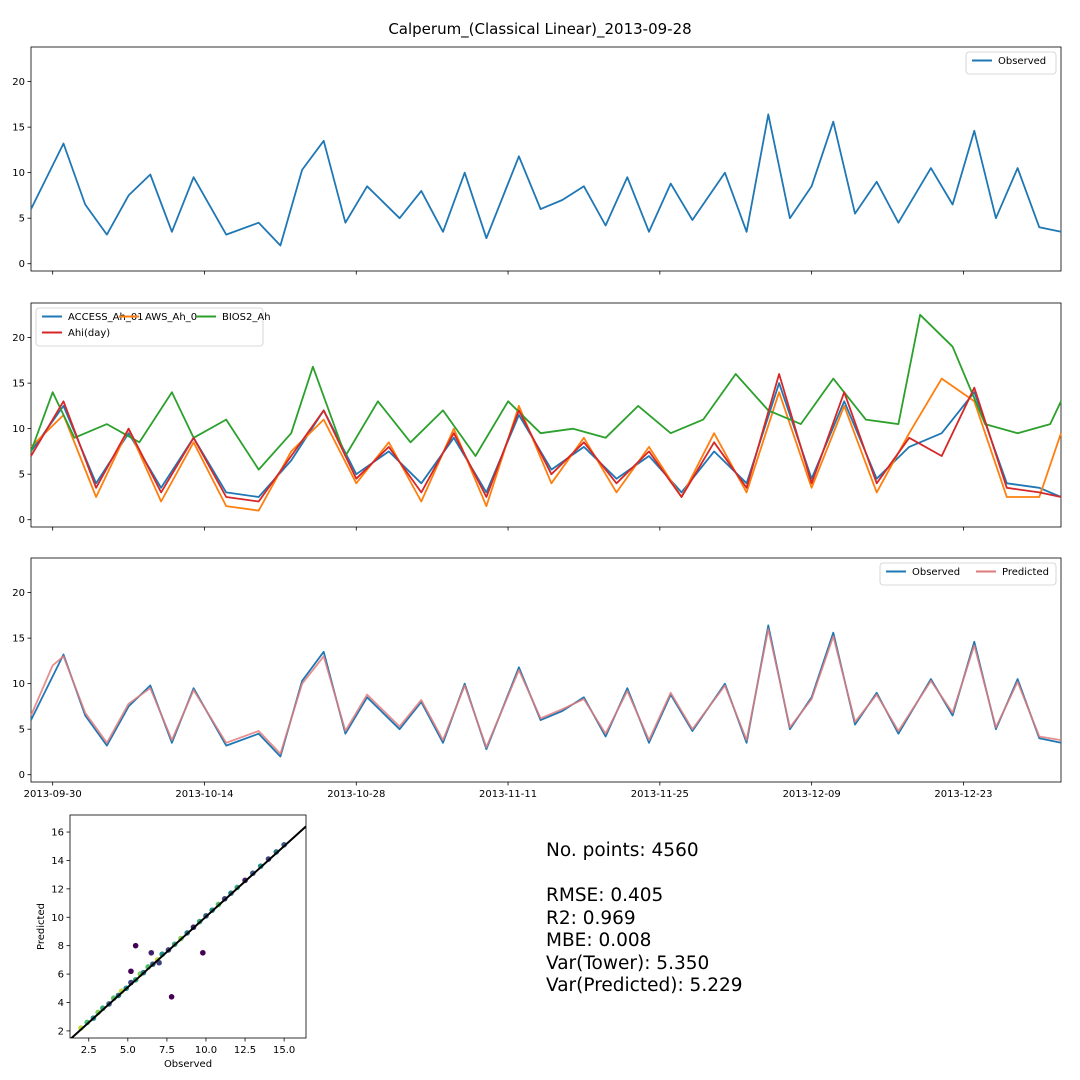 The height and width of the screenshot is (1080, 1080). What do you see at coordinates (660, 794) in the screenshot?
I see `x-tick-label: 2013-11-25` at bounding box center [660, 794].